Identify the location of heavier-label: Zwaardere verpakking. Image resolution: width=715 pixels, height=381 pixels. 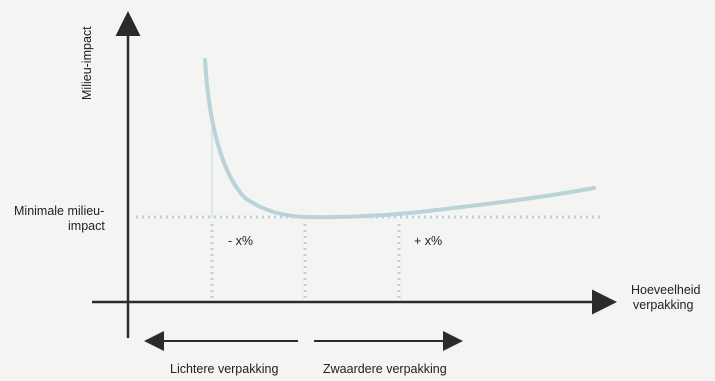
(385, 369).